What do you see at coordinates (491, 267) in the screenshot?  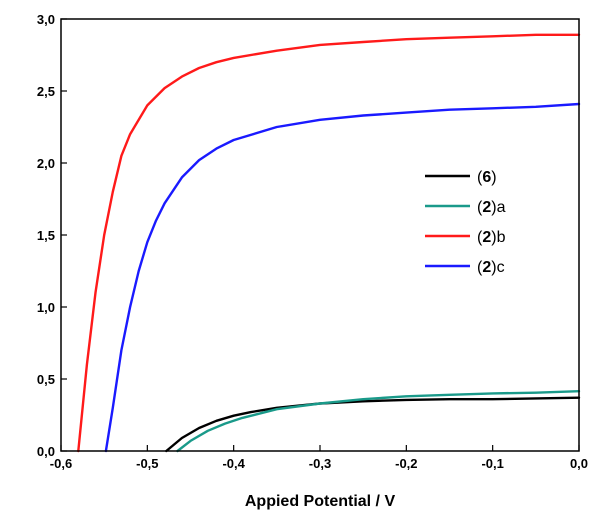 I see `legend-label-3: (2)c` at bounding box center [491, 267].